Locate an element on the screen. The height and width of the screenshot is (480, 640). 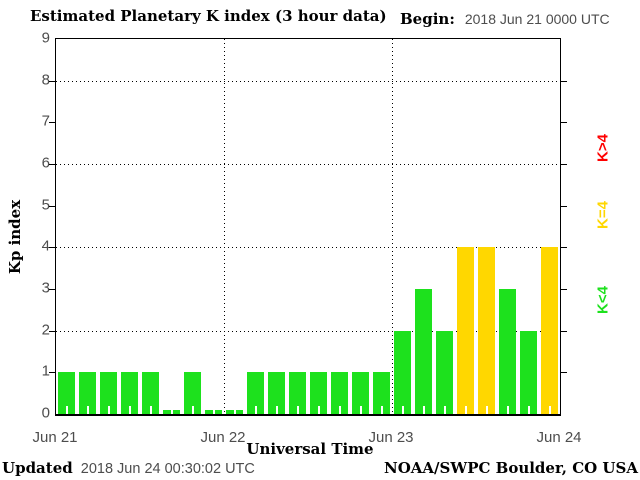
updated-value: 2018 Jun 24 00:30:02 UTC is located at coordinates (167, 469).